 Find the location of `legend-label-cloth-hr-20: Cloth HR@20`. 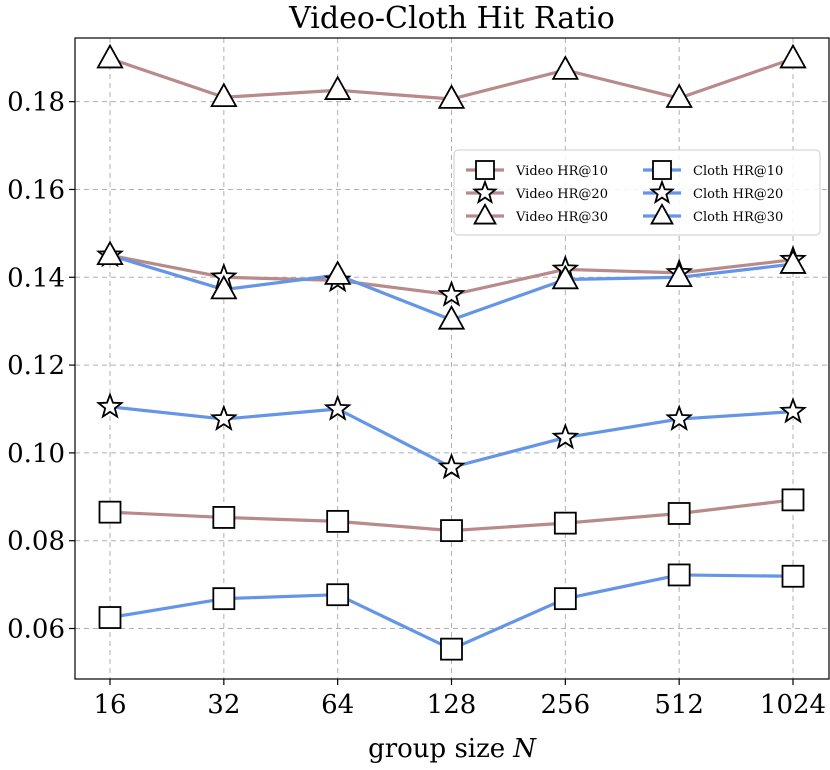

legend-label-cloth-hr-20: Cloth HR@20 is located at coordinates (738, 194).